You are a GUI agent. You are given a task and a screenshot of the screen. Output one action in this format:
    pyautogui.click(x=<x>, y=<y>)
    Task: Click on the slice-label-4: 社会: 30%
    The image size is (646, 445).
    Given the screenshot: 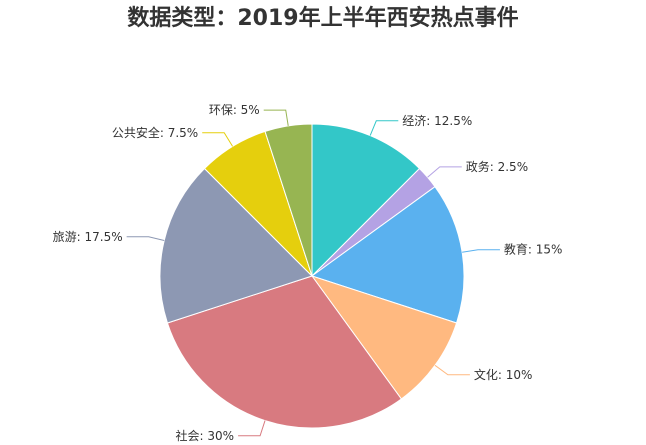 What is the action you would take?
    pyautogui.click(x=205, y=435)
    